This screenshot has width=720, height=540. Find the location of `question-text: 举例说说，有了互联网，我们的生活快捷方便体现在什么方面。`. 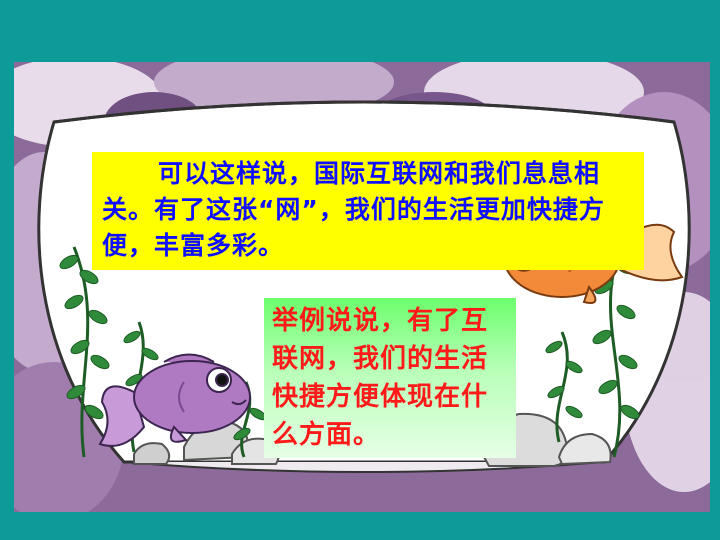

question-text: 举例说说，有了互联网，我们的生活快捷方便体现在什么方面。 is located at coordinates (380, 378).